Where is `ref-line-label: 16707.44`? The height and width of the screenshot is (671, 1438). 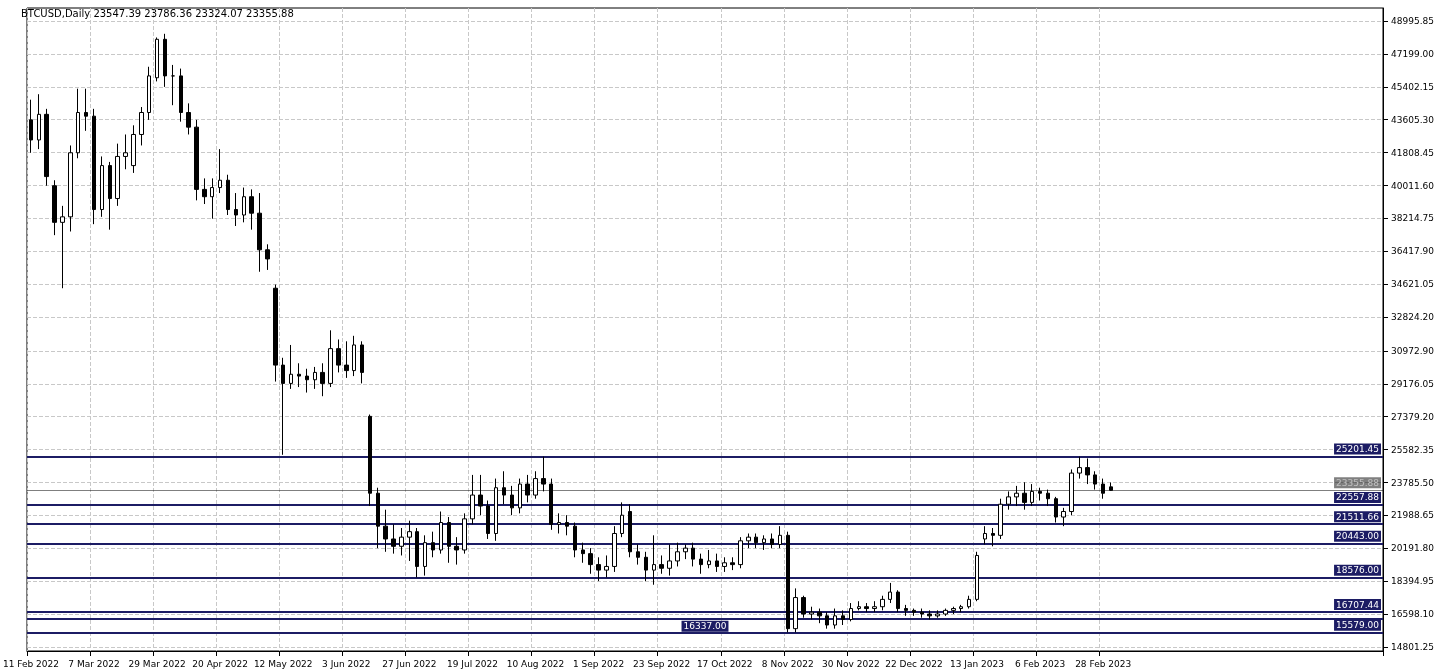
ref-line-label: 16707.44 is located at coordinates (1358, 604).